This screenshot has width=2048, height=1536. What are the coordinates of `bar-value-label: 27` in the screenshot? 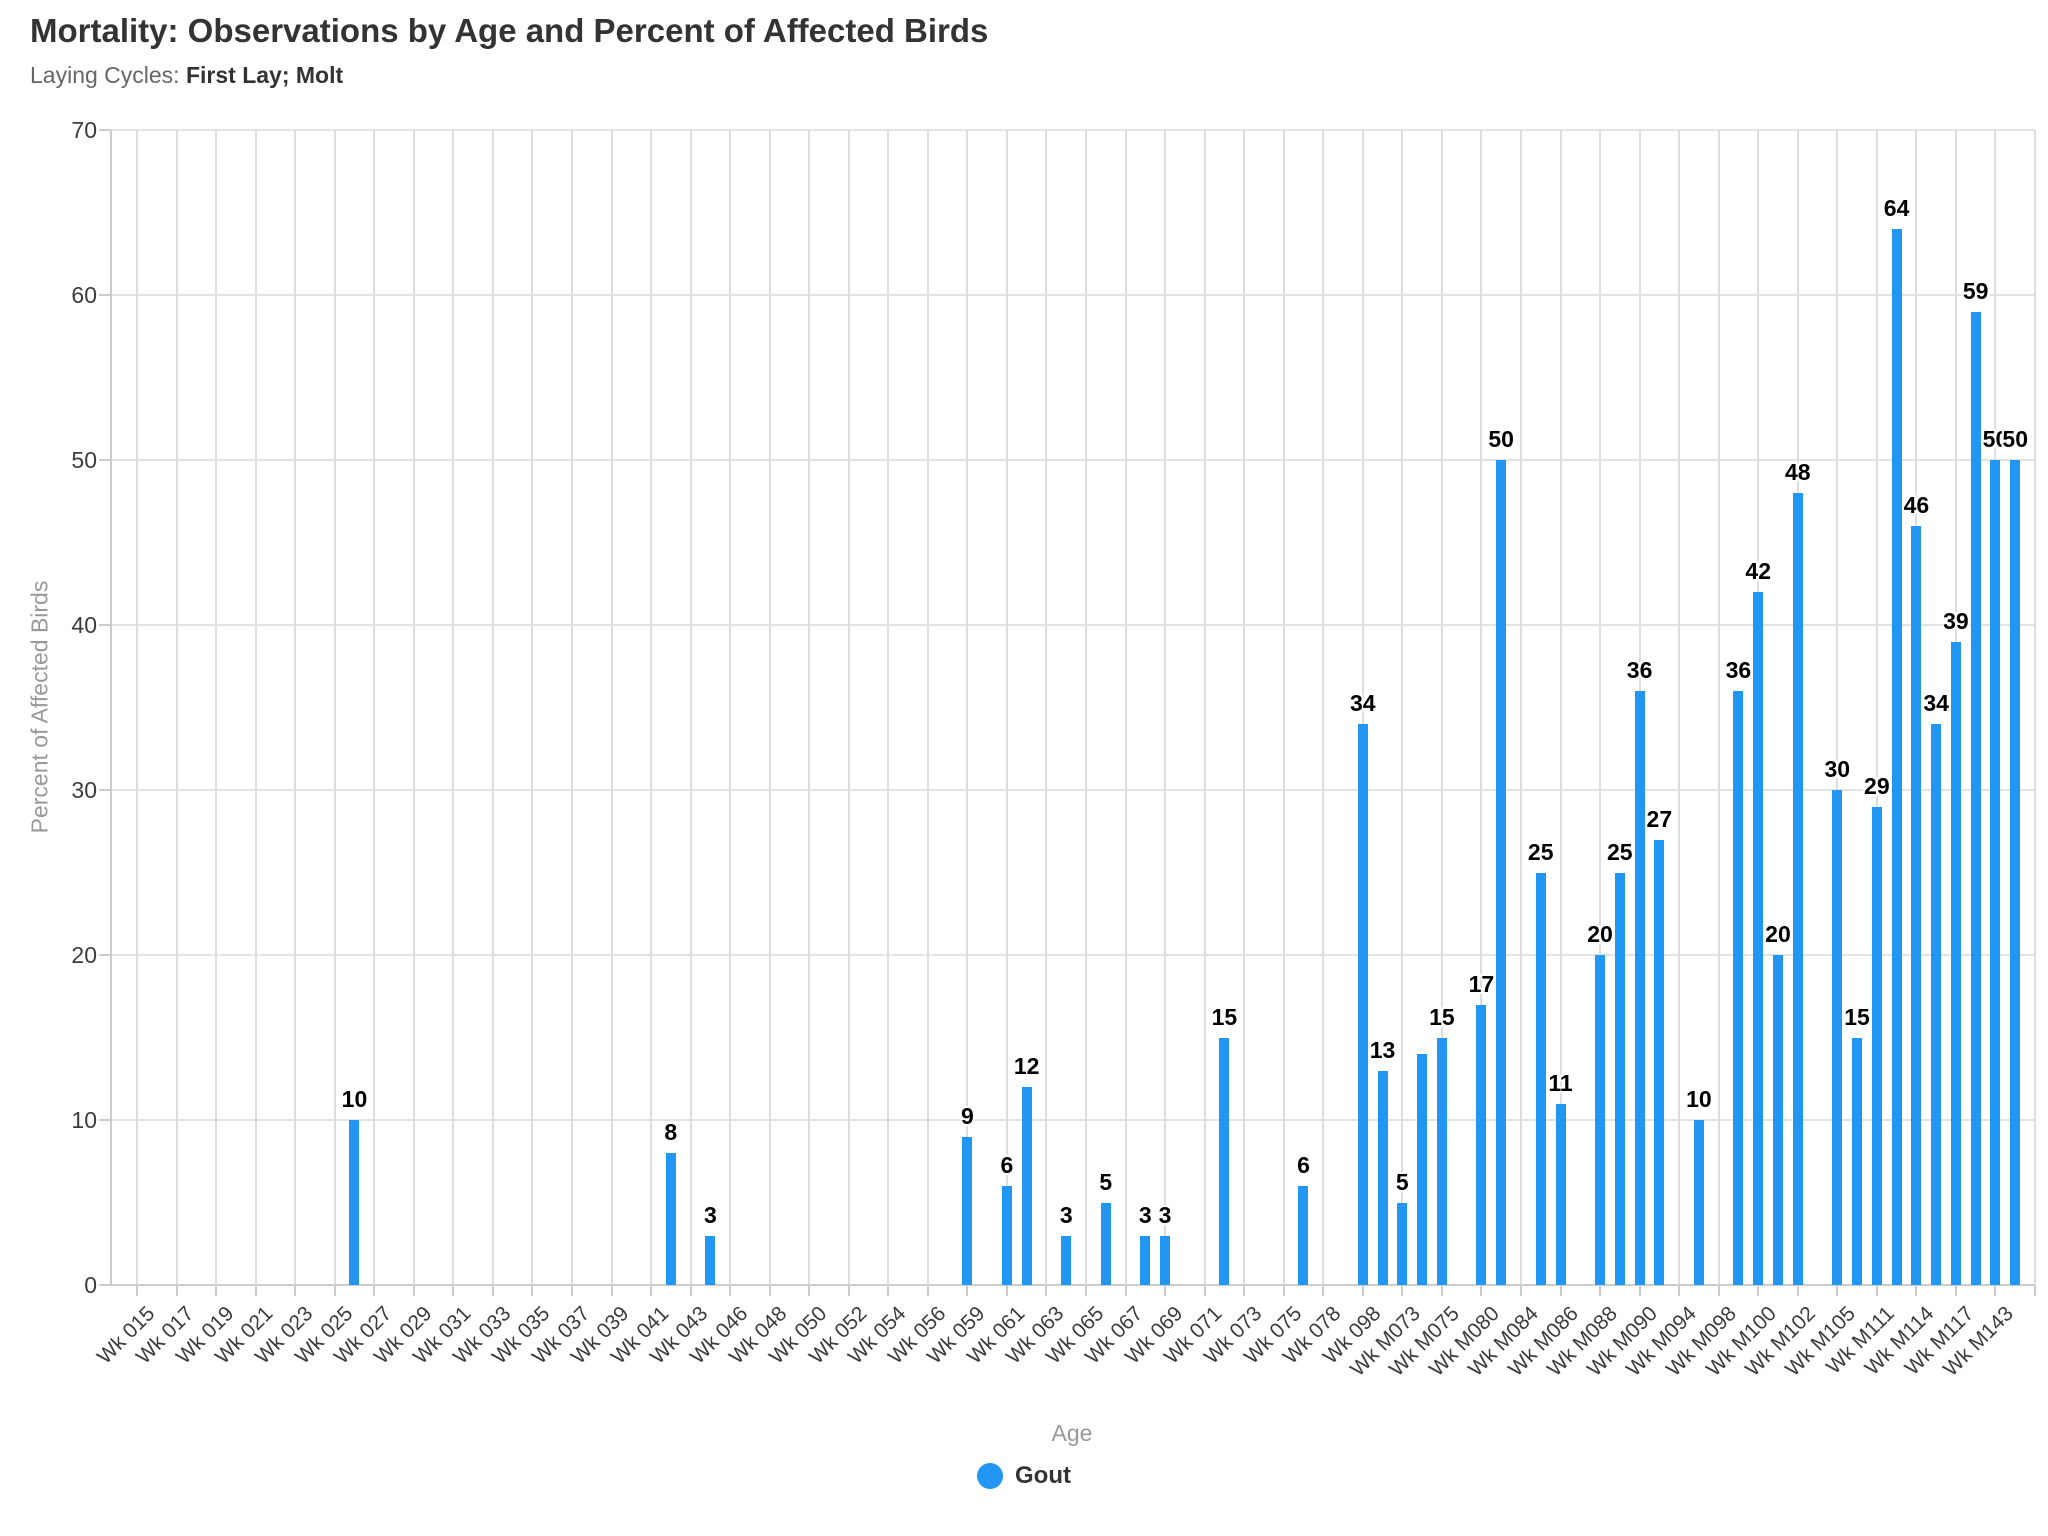 It's located at (1659, 818).